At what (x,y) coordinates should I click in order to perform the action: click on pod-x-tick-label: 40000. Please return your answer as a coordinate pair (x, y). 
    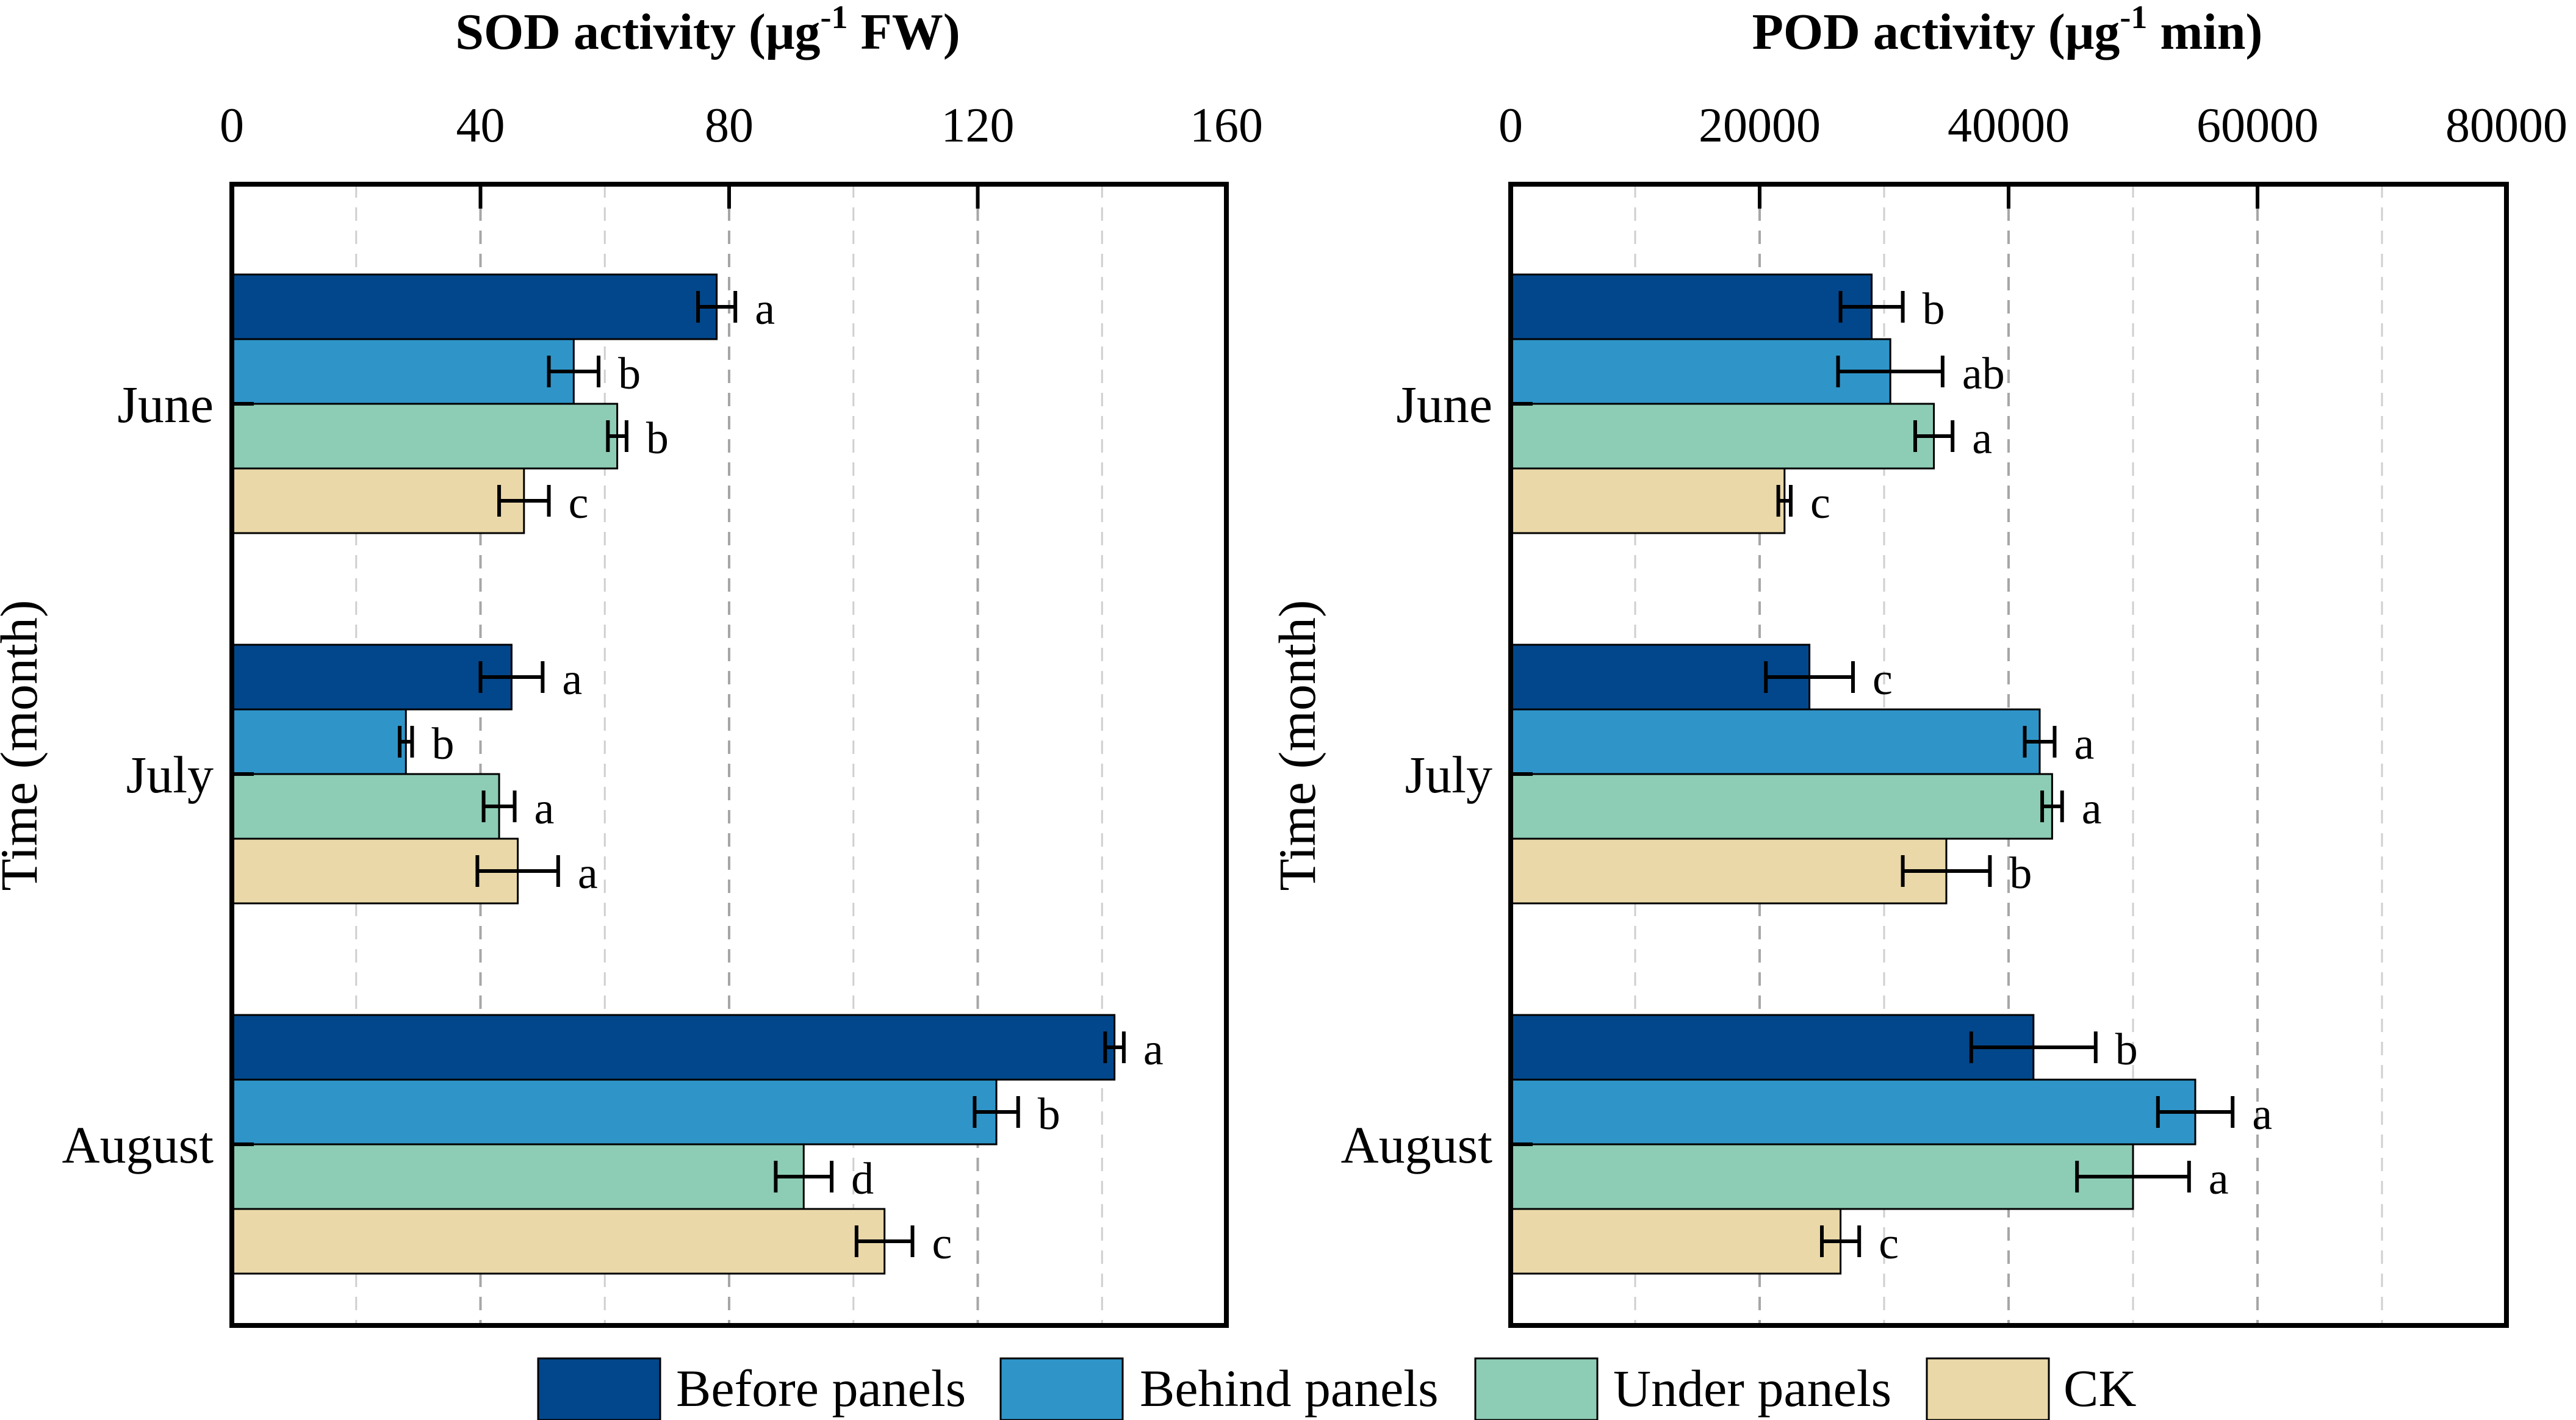
    Looking at the image, I should click on (2009, 126).